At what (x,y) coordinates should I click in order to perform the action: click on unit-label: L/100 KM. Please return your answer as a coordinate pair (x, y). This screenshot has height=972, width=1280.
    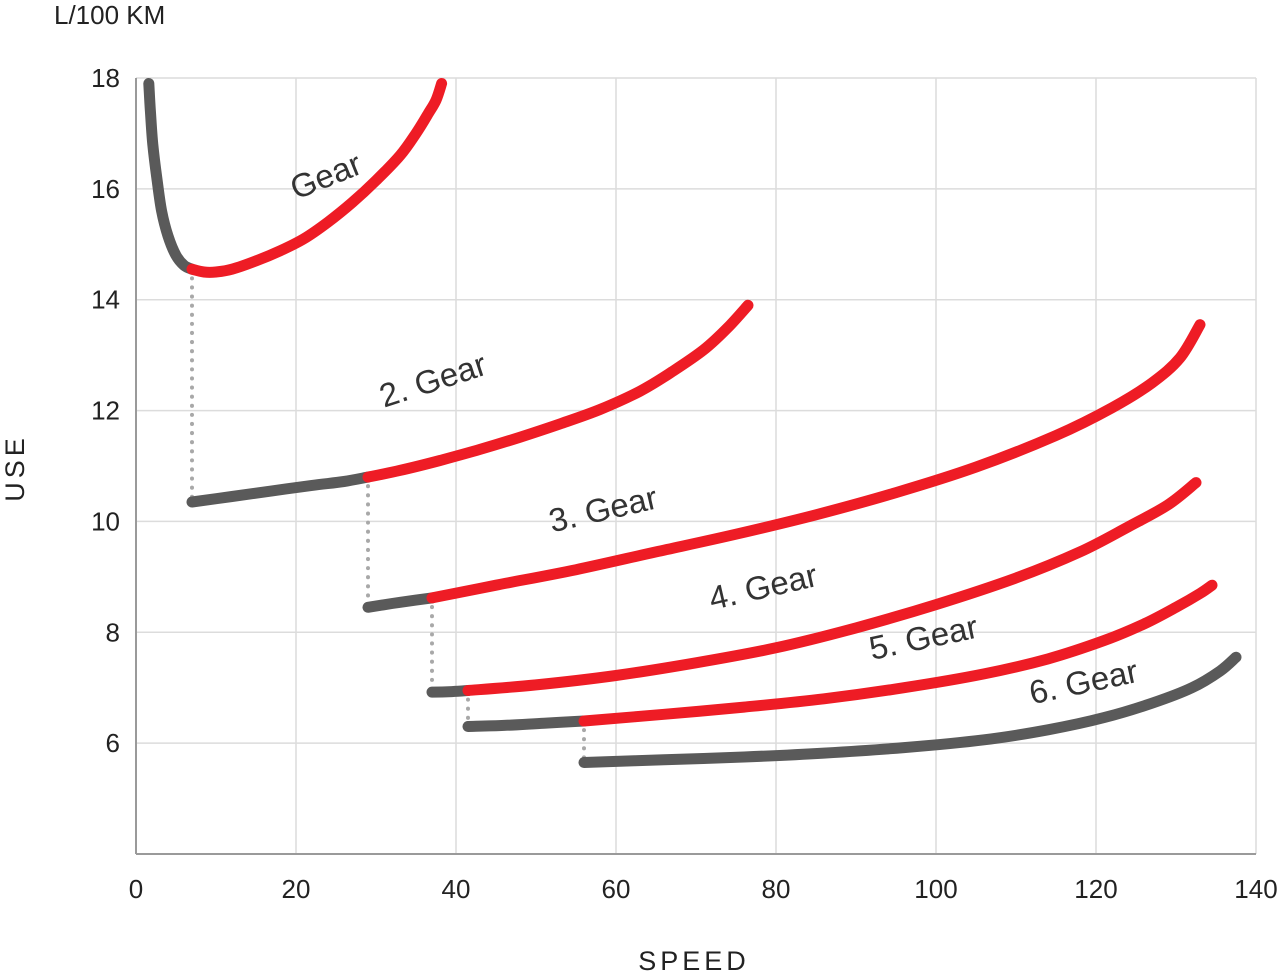
    Looking at the image, I should click on (109, 15).